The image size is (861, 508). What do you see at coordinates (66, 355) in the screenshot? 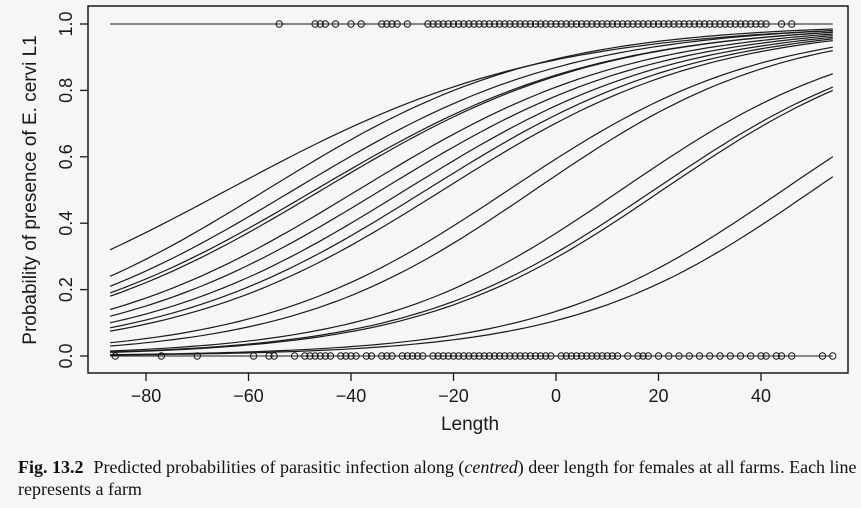
I see `y-tick-label: 0.0` at bounding box center [66, 355].